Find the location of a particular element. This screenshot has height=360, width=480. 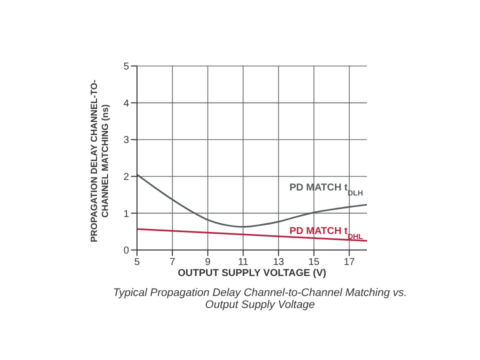

x-axis-title: OUTPUT SUPPLY VOLTAGE (V) is located at coordinates (252, 273).